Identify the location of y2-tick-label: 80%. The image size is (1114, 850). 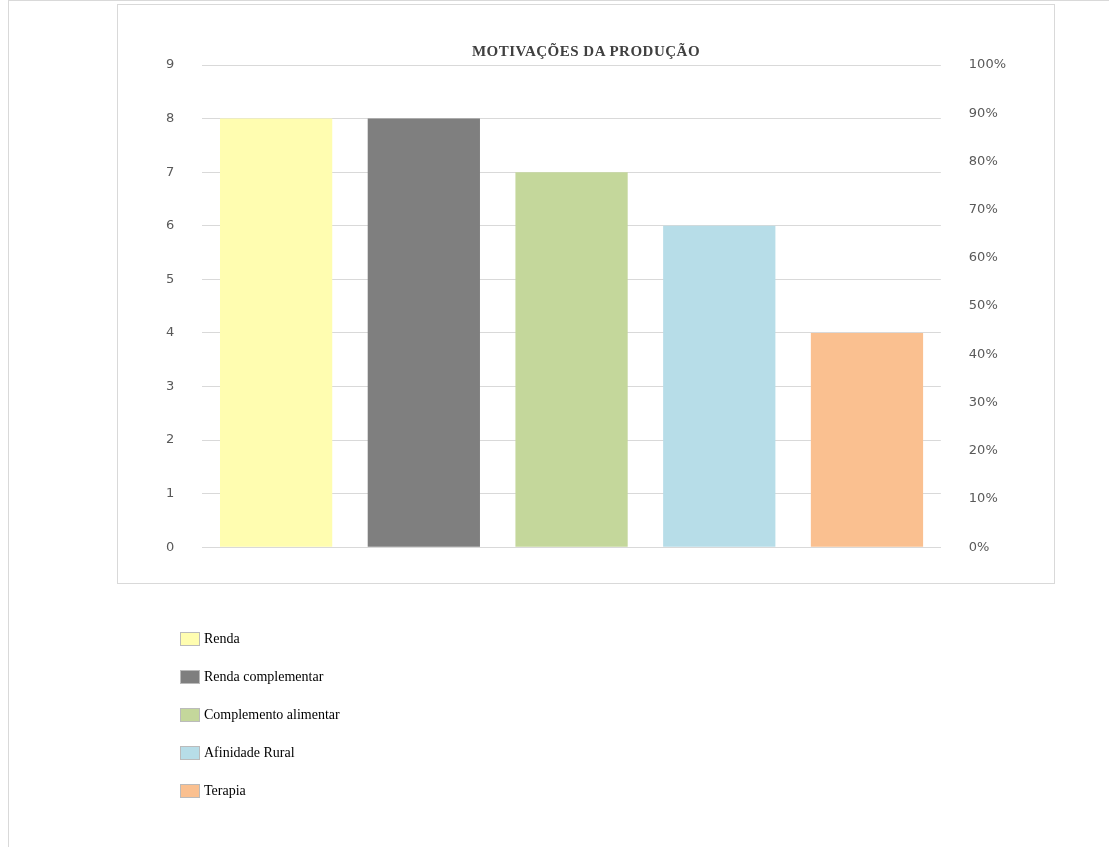
(983, 160).